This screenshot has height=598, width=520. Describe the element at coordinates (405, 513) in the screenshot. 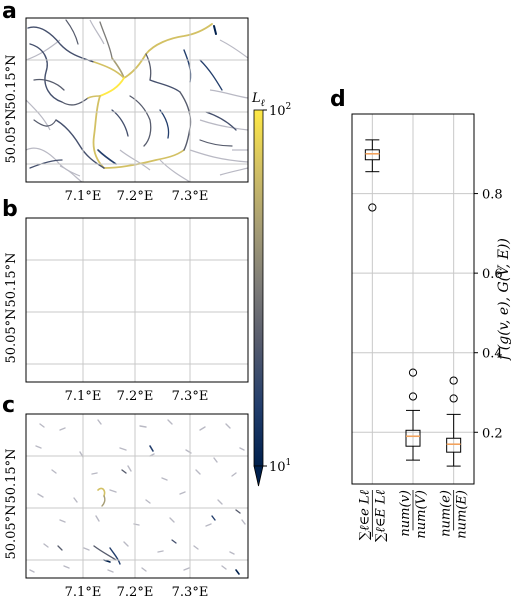

I see `x-label-numerator: num(v)` at that location.